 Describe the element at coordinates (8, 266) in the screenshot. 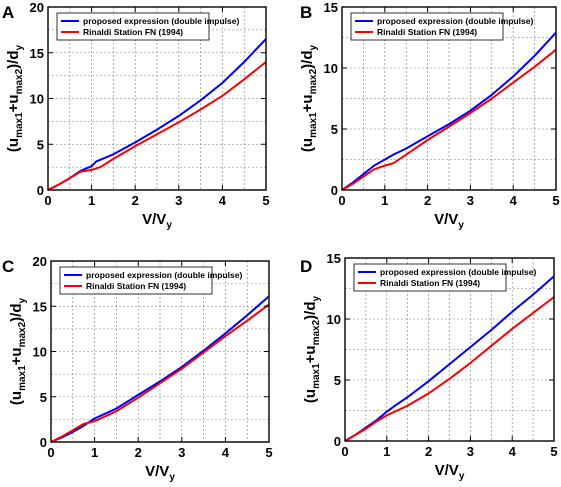

I see `panel-letter: C` at that location.